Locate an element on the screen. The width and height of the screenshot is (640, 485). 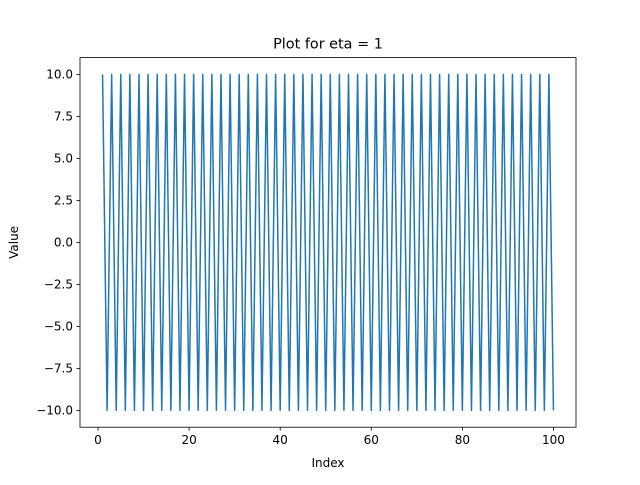
y-tick-label: 10.0 is located at coordinates (59, 75).